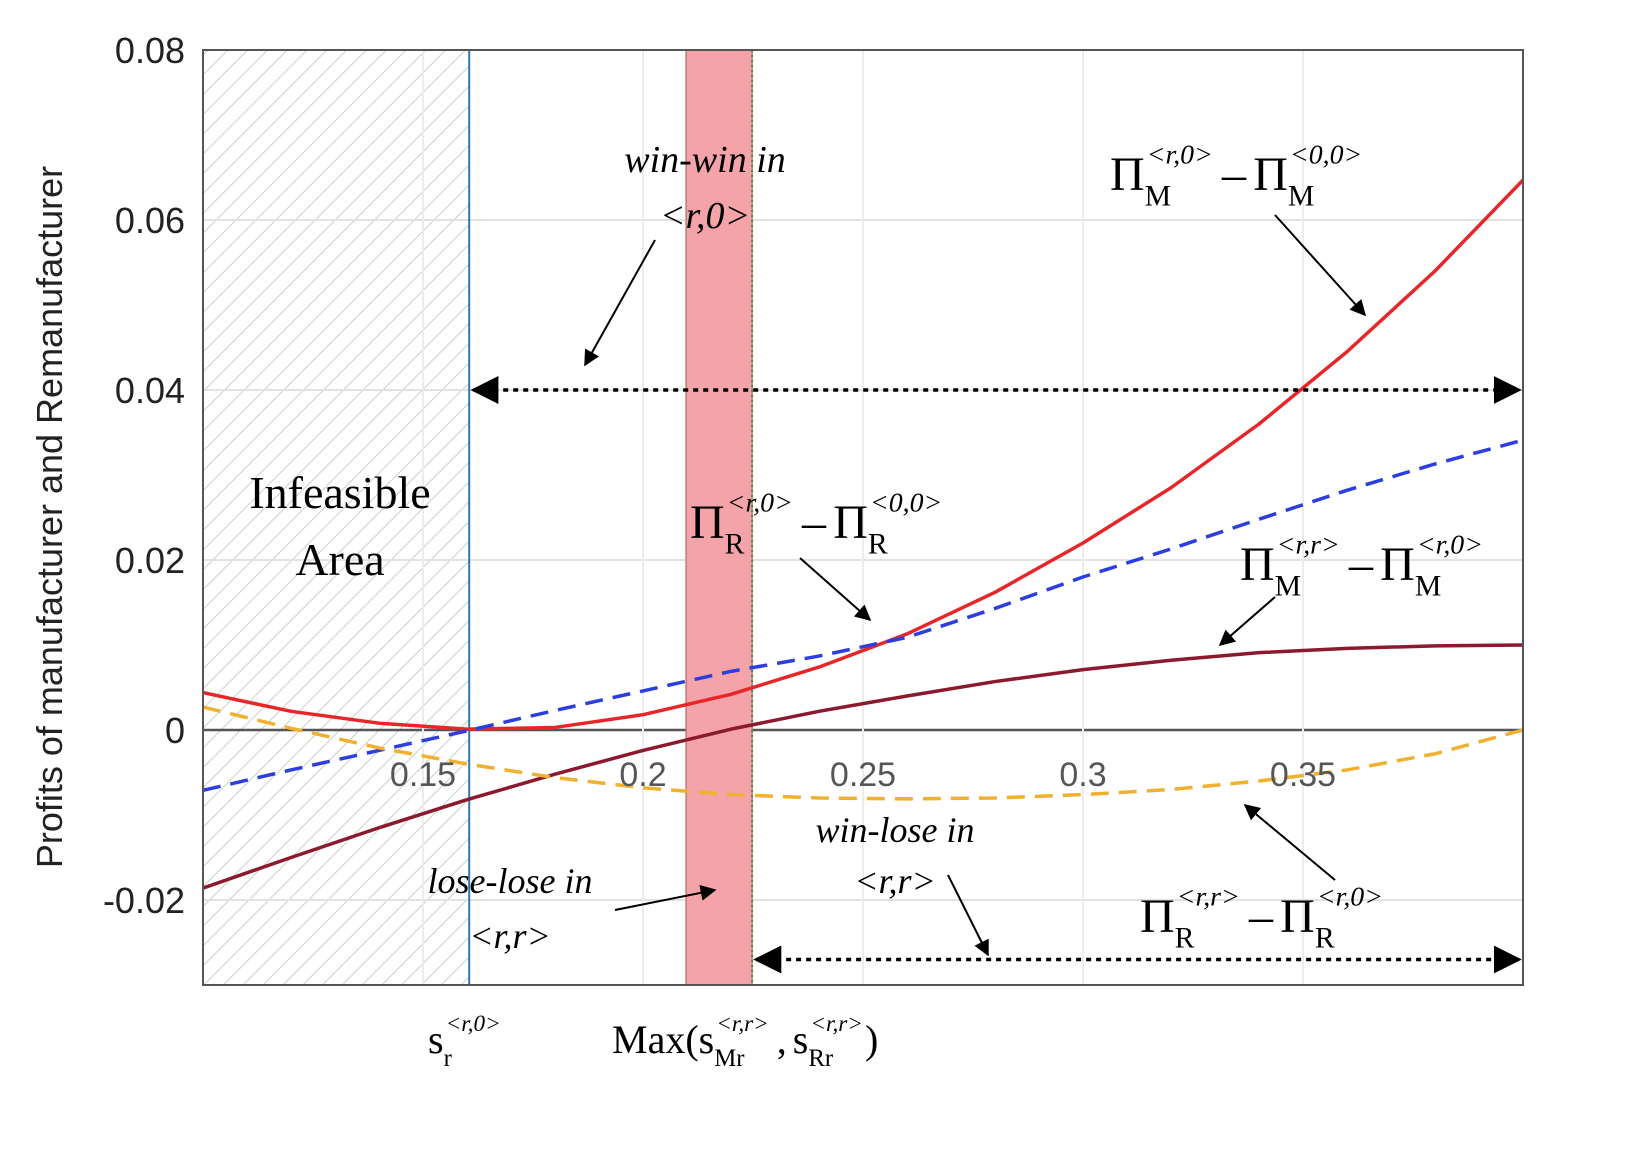  Describe the element at coordinates (895, 830) in the screenshot. I see `annotation: win-lose in` at that location.